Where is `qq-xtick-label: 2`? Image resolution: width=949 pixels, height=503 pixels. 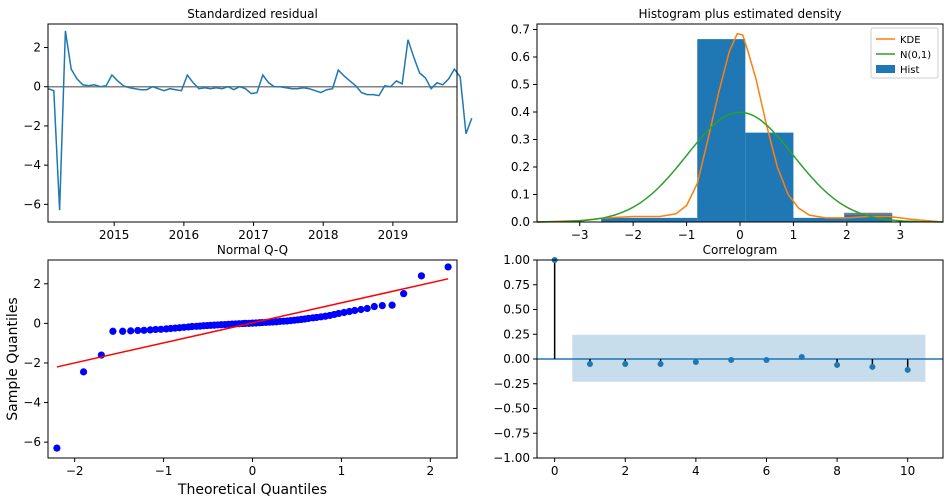
qq-xtick-label: 2 is located at coordinates (431, 471).